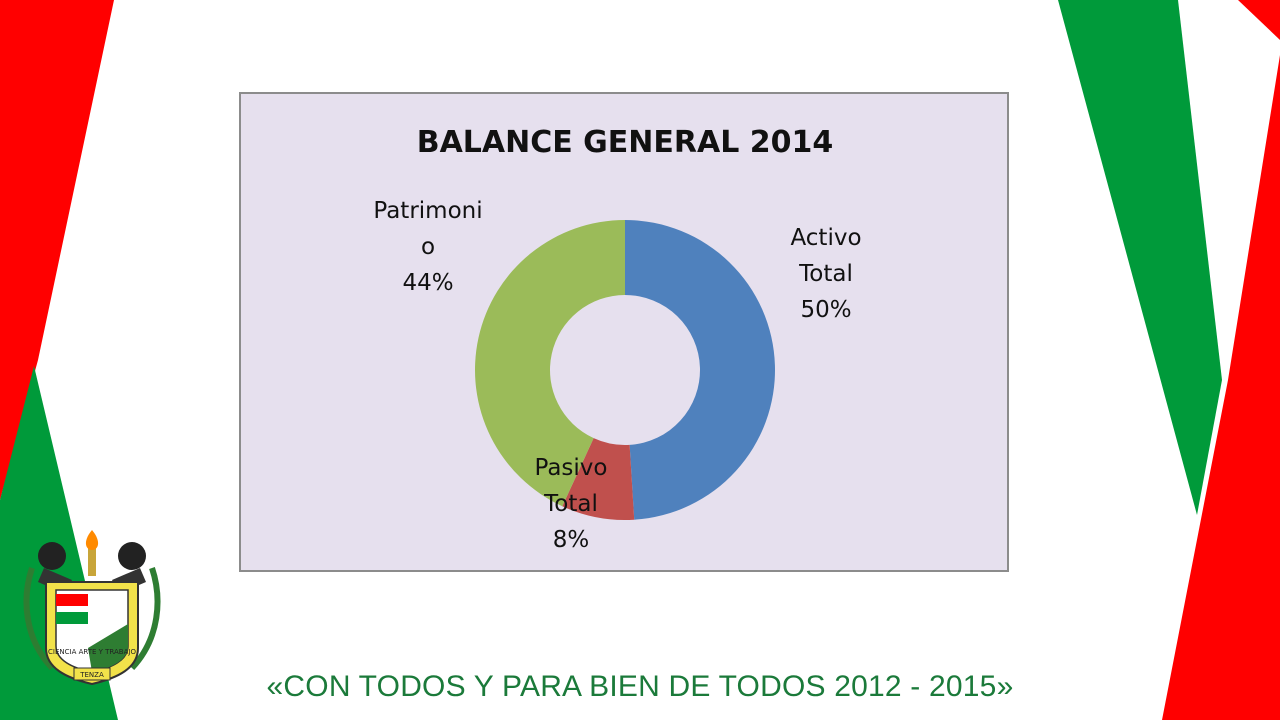 The width and height of the screenshot is (1280, 720). What do you see at coordinates (1259, 20) in the screenshot?
I see `right-red-stripe-top` at bounding box center [1259, 20].